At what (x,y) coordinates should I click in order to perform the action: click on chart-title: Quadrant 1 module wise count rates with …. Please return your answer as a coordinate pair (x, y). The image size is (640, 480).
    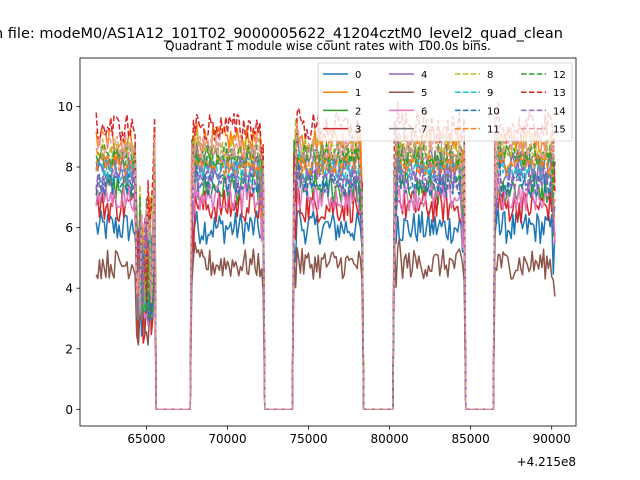
    Looking at the image, I should click on (328, 46).